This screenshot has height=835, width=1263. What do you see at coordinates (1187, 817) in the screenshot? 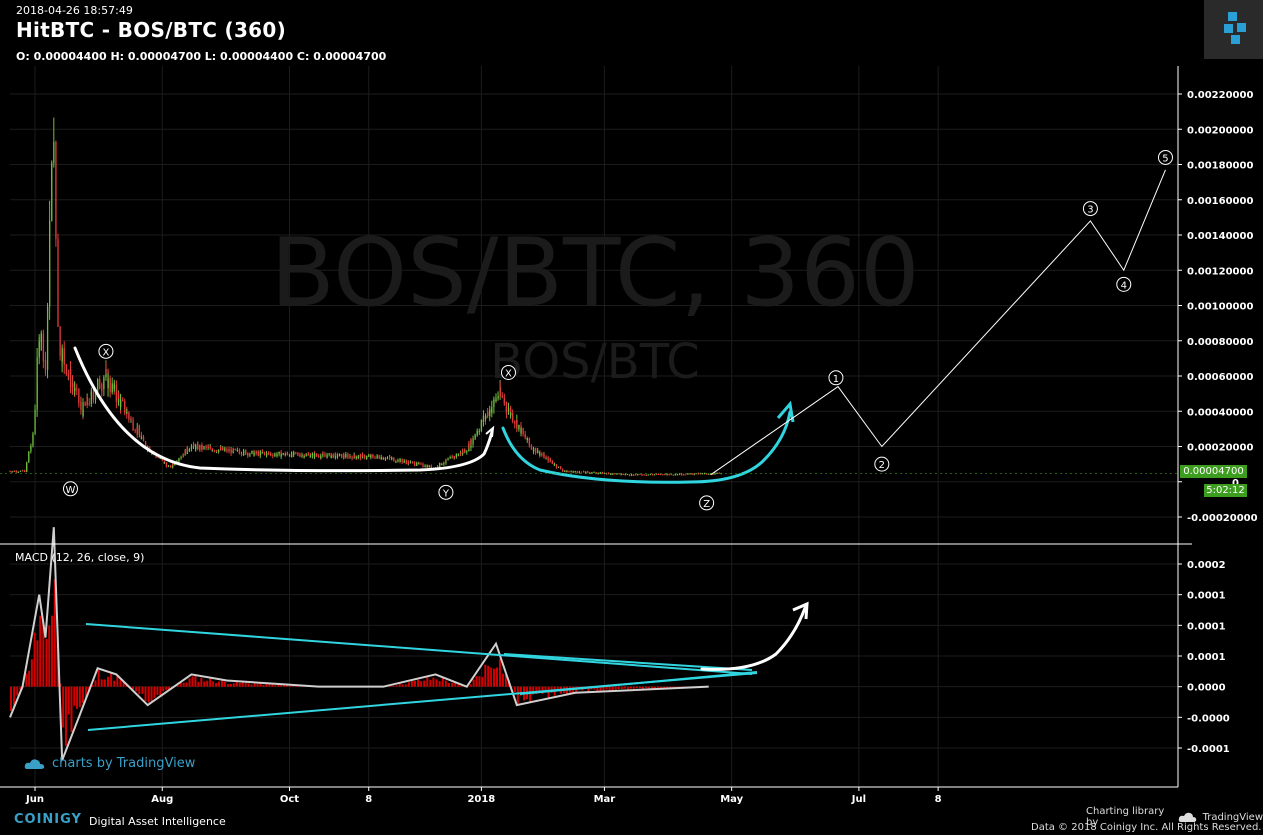
I see `tradingview-cloud-icon` at bounding box center [1187, 817].